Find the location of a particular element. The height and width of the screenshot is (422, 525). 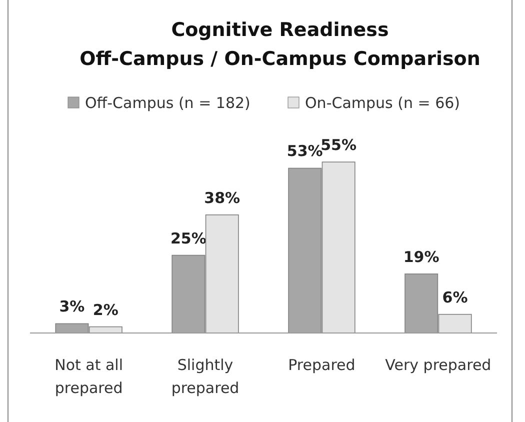

data-label: 38% is located at coordinates (222, 197).